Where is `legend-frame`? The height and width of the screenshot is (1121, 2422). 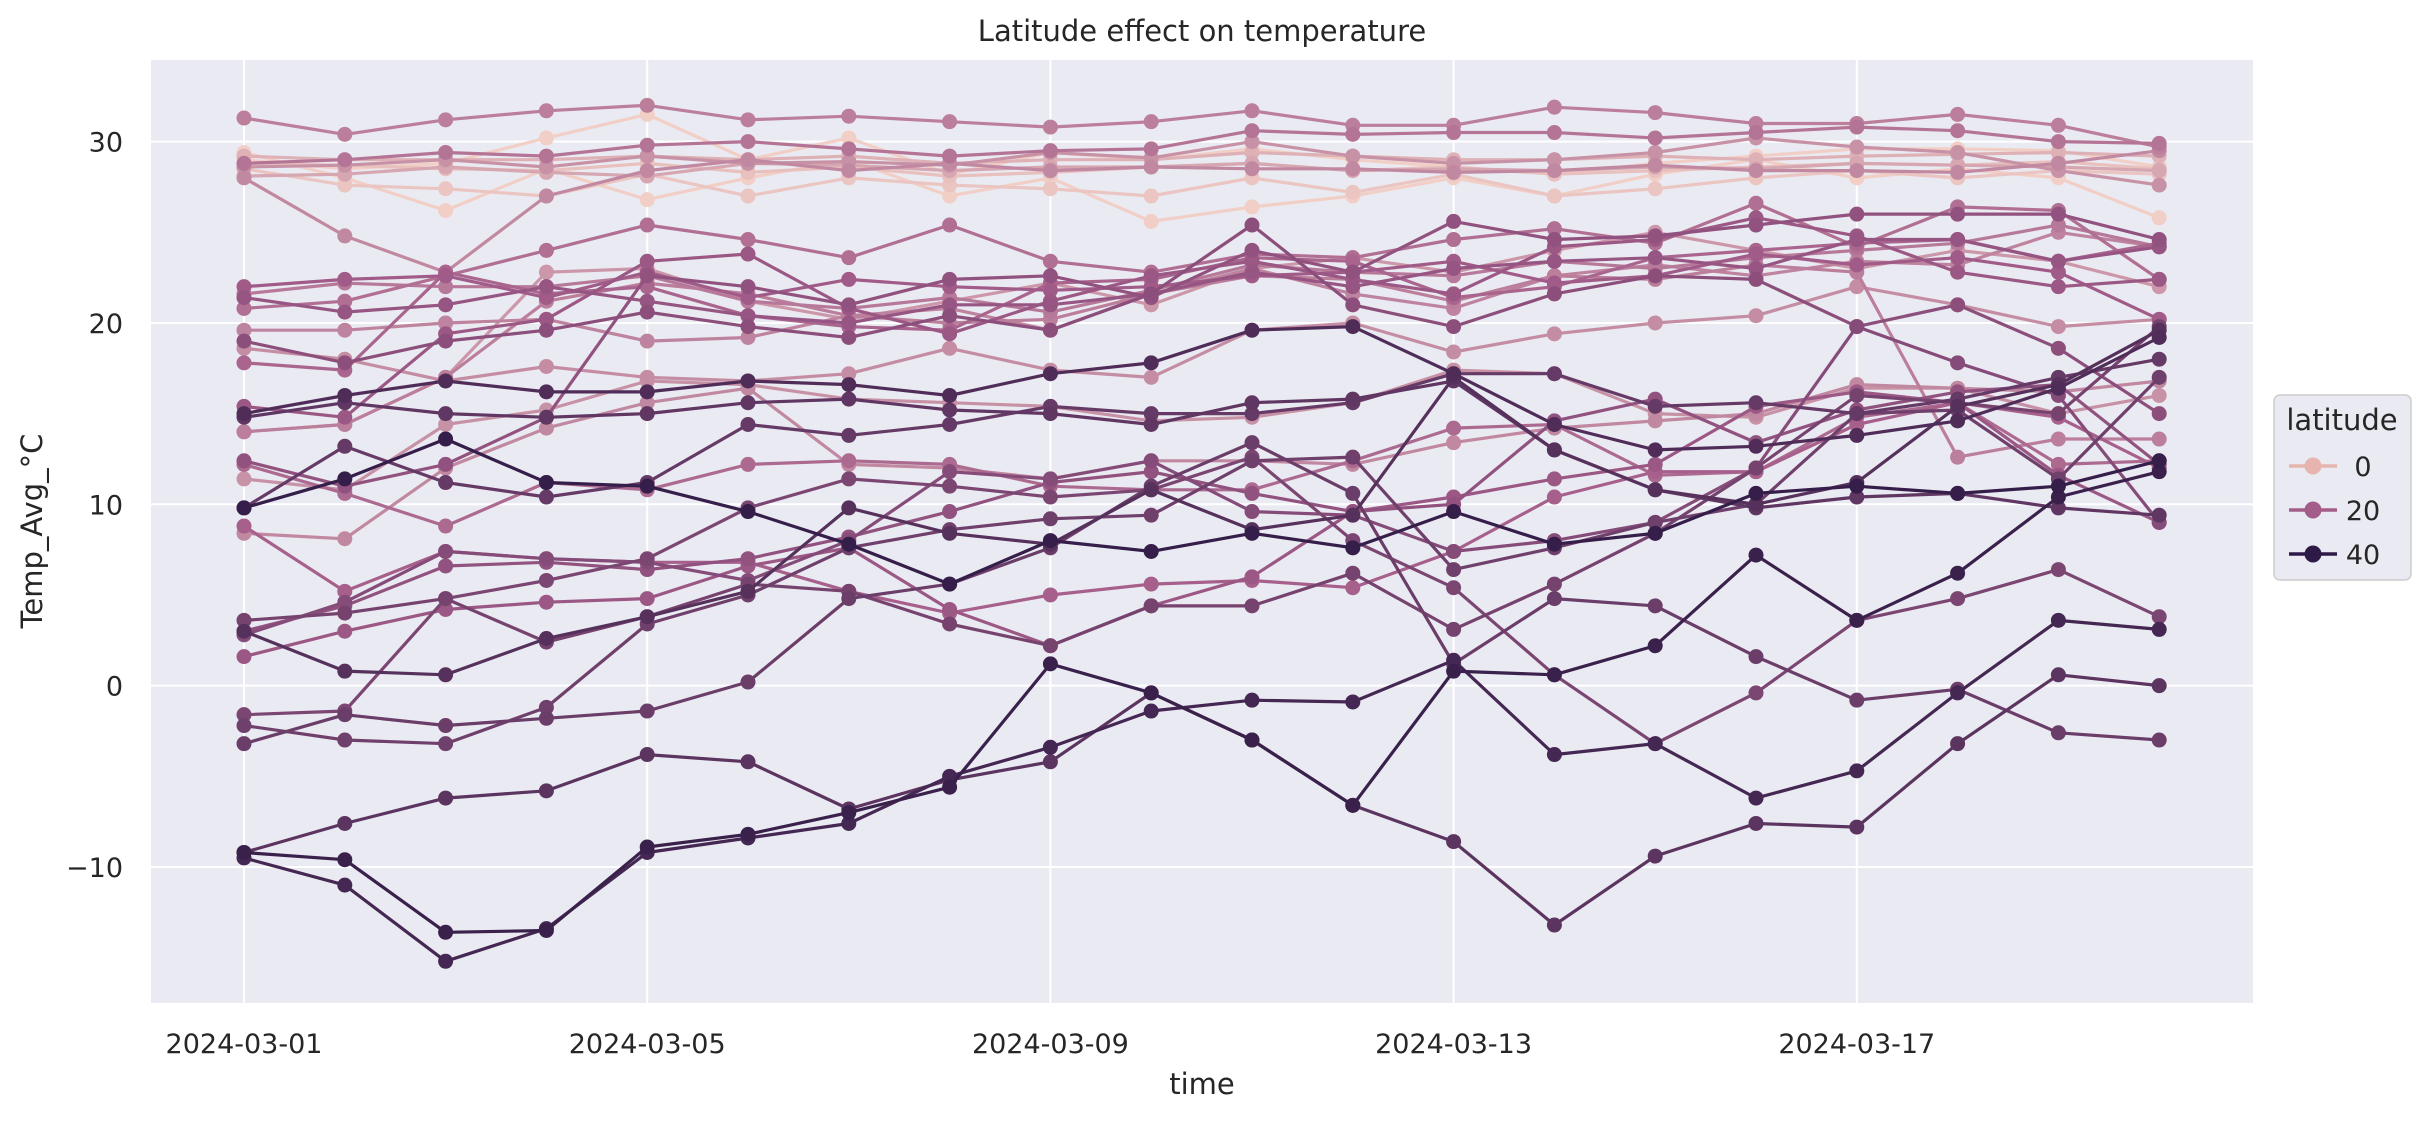
legend-frame is located at coordinates (2342, 487).